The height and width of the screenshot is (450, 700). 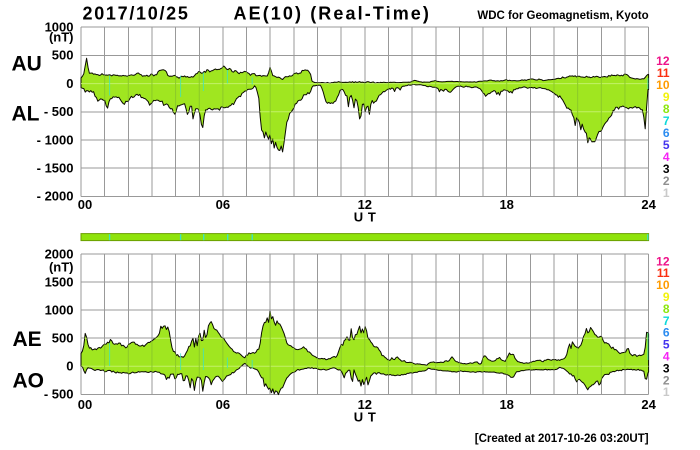 What do you see at coordinates (59, 253) in the screenshot?
I see `svg-text: 2000` at bounding box center [59, 253].